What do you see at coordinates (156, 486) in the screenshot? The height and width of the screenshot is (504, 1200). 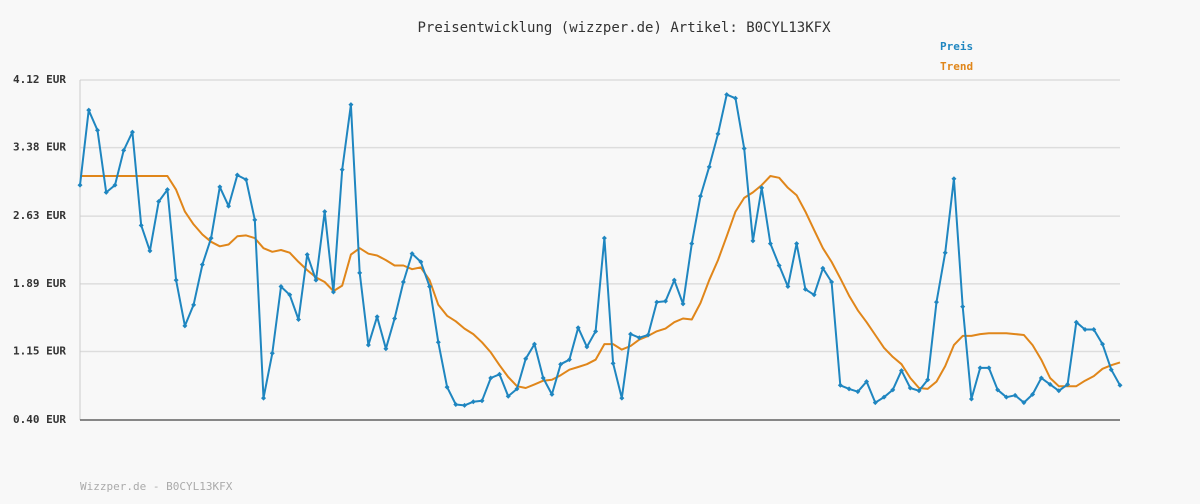 I see `footer: Wizzper.de - B0CYL13KFX` at bounding box center [156, 486].